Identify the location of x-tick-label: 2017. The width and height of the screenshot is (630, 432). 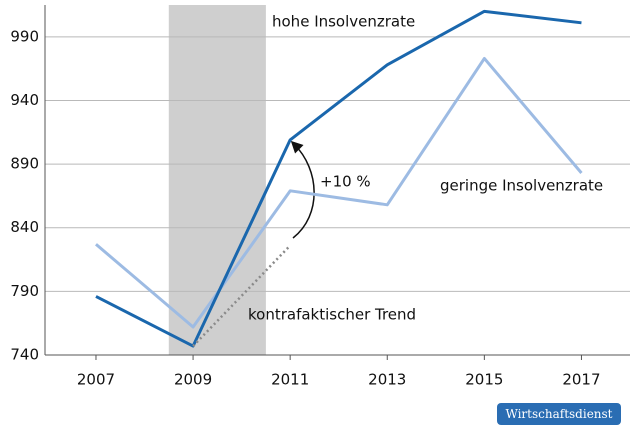
(581, 380).